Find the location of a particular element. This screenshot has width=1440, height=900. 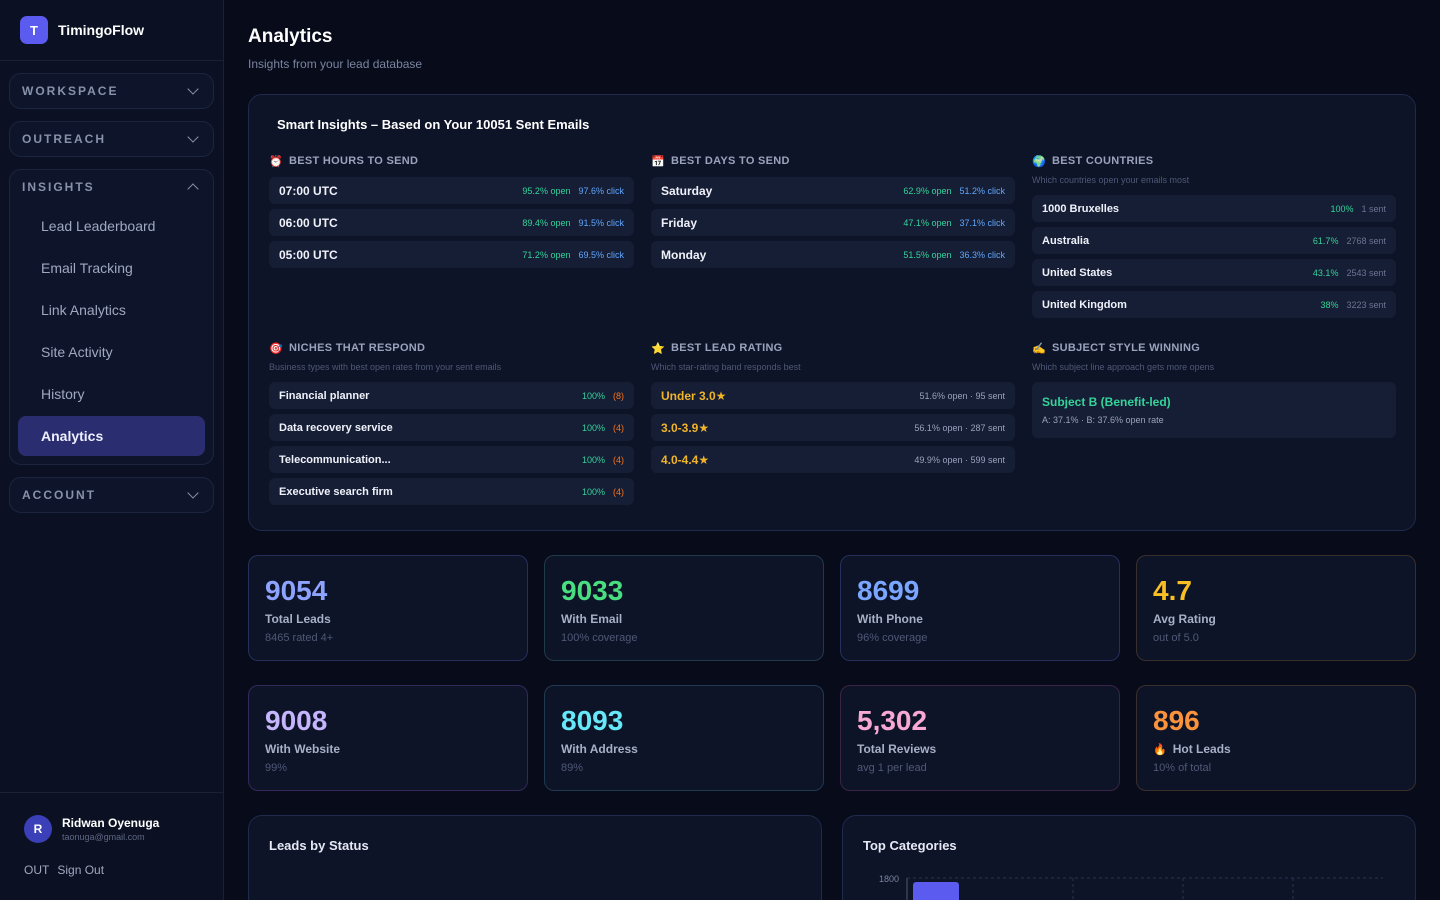

brand-name: TimingoFlow is located at coordinates (101, 30).